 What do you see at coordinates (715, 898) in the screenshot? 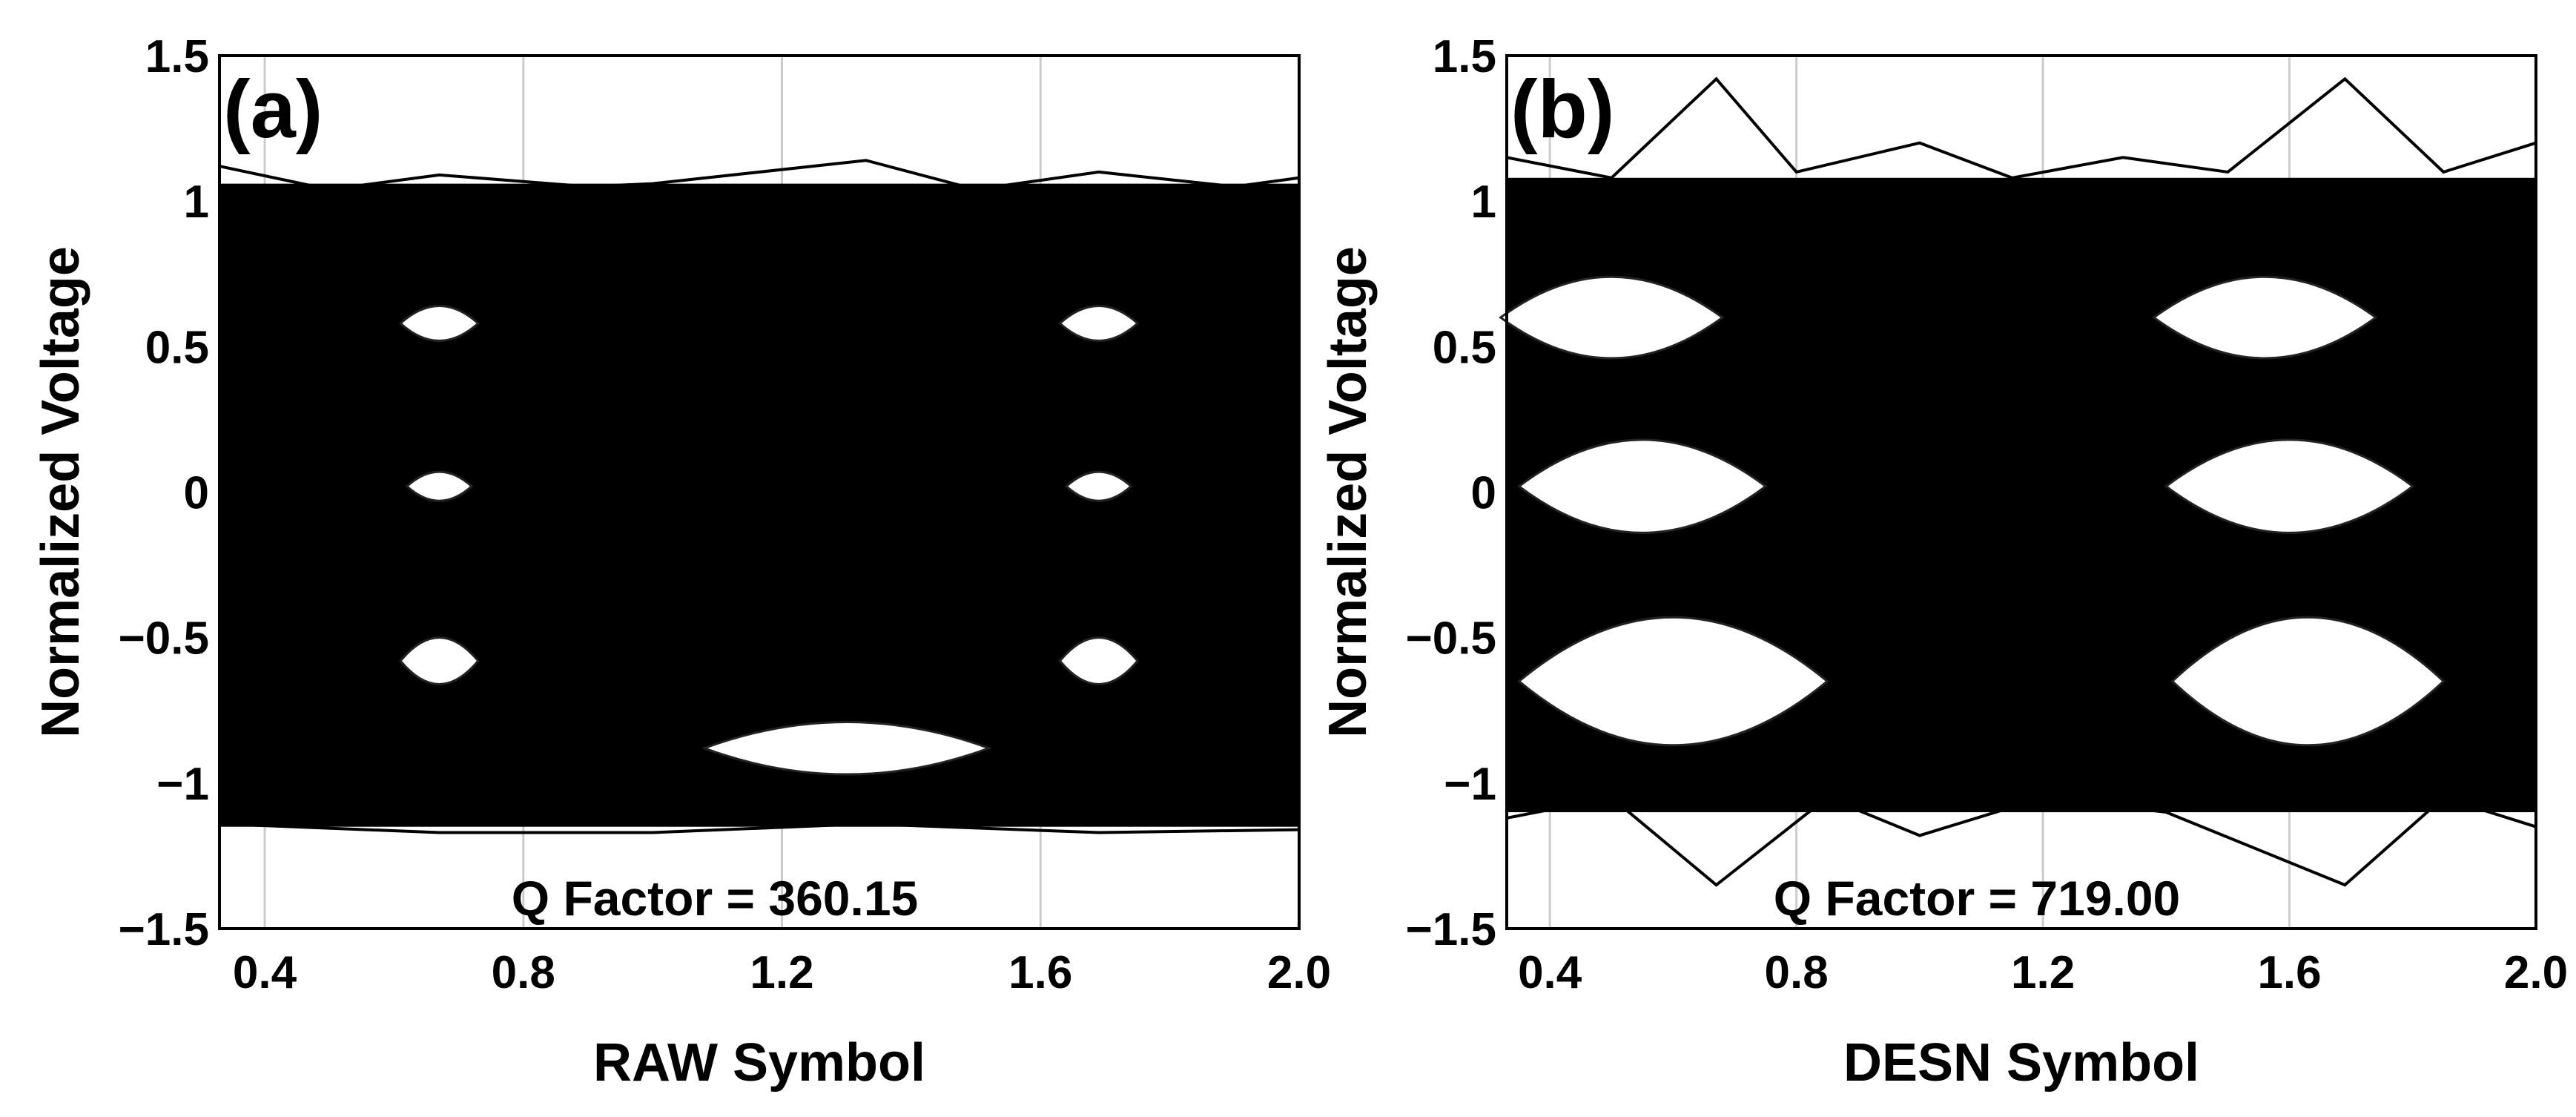
I see `q-factor-annotation: Q Factor = 360.15` at bounding box center [715, 898].